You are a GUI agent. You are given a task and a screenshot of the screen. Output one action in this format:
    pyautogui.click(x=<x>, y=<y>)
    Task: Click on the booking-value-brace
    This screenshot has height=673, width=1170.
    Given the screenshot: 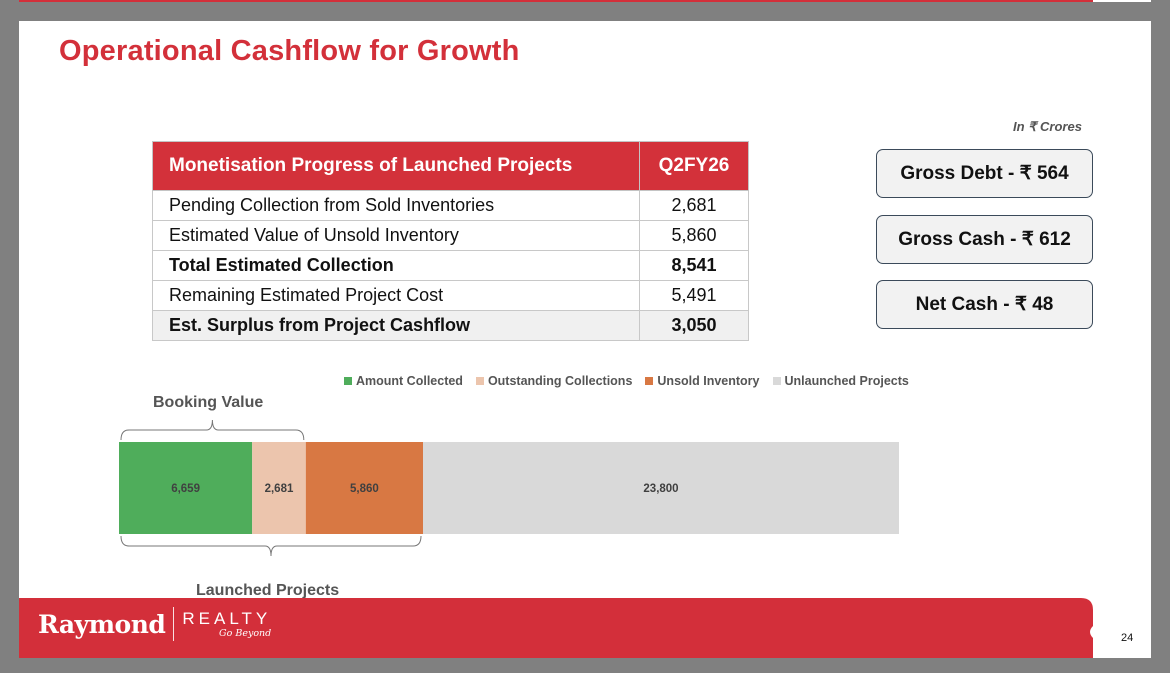 What is the action you would take?
    pyautogui.click(x=212, y=430)
    